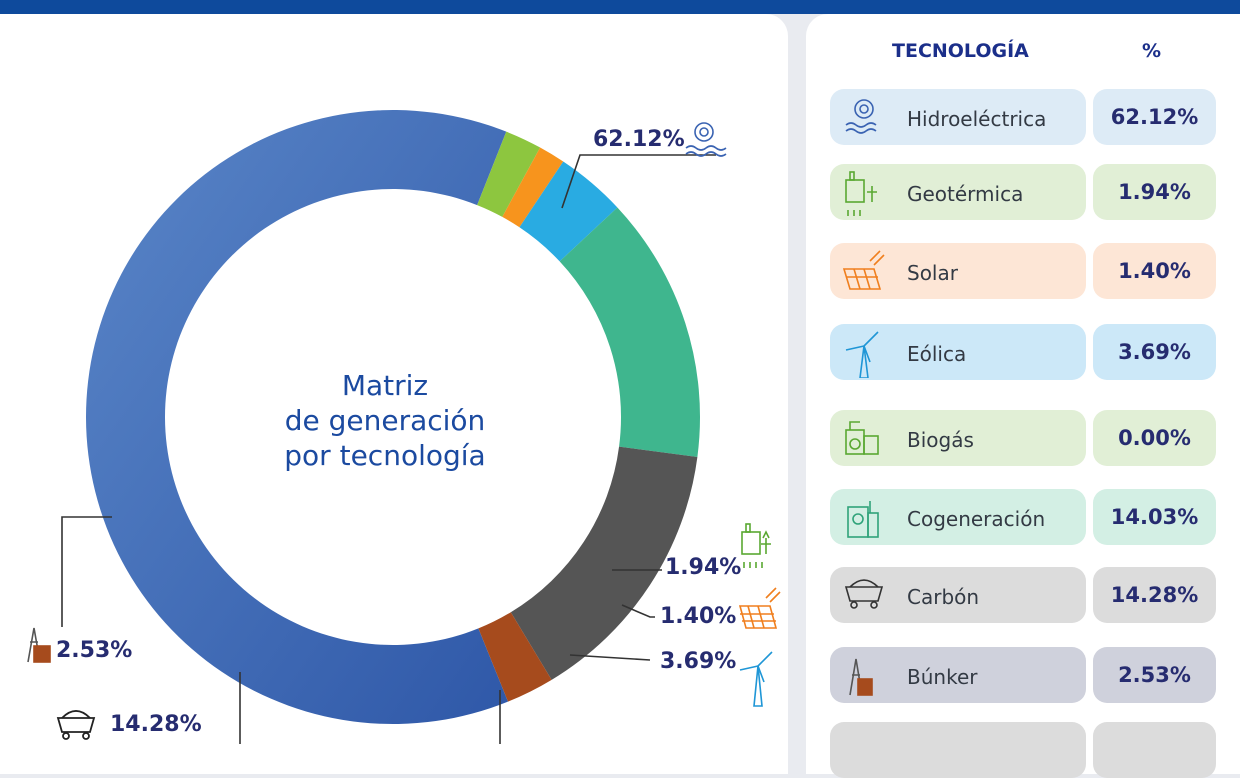  I want to click on row-label: Hidroeléctrica, so click(977, 119).